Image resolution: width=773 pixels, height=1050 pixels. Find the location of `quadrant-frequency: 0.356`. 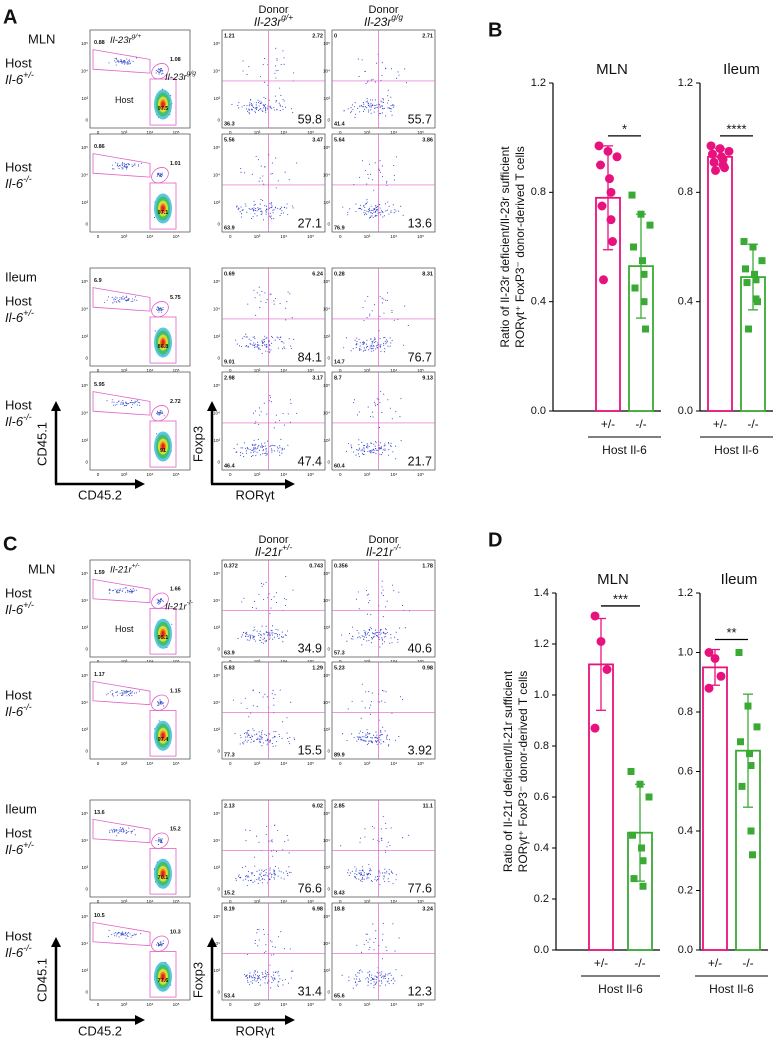

quadrant-frequency: 0.356 is located at coordinates (341, 566).